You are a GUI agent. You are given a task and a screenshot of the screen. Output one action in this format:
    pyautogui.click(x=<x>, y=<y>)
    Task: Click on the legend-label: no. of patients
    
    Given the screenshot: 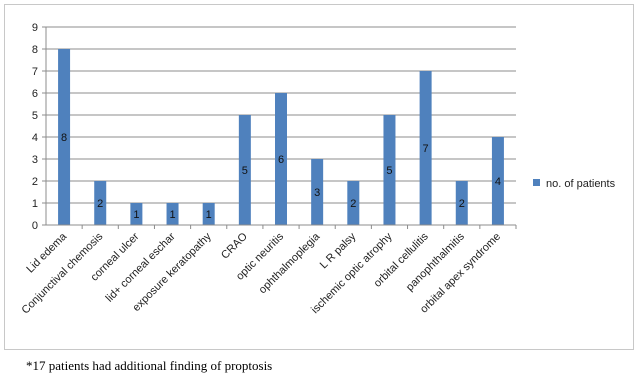 What is the action you would take?
    pyautogui.click(x=581, y=184)
    